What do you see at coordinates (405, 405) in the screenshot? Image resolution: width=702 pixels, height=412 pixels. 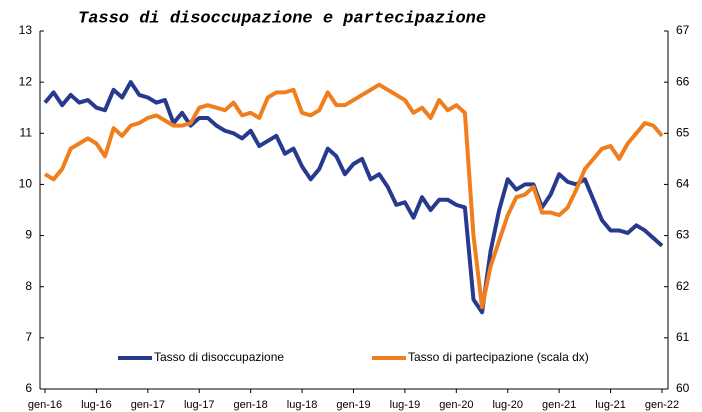 I see `x-tick-label: lug-19` at bounding box center [405, 405].